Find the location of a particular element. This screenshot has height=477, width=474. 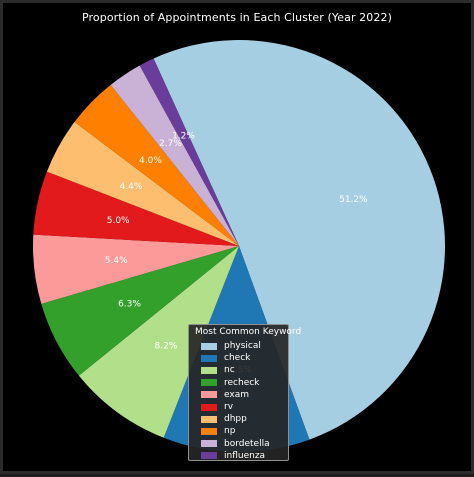

legend-label: check is located at coordinates (237, 358).